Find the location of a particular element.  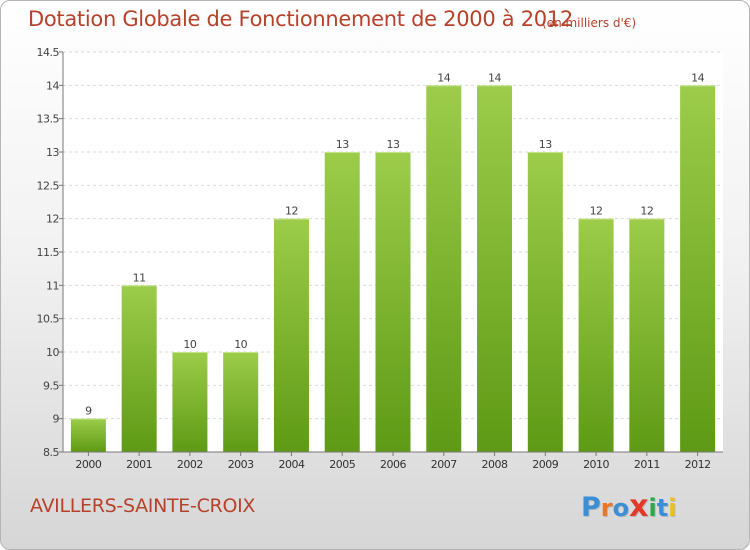

bar-2008 is located at coordinates (495, 268).